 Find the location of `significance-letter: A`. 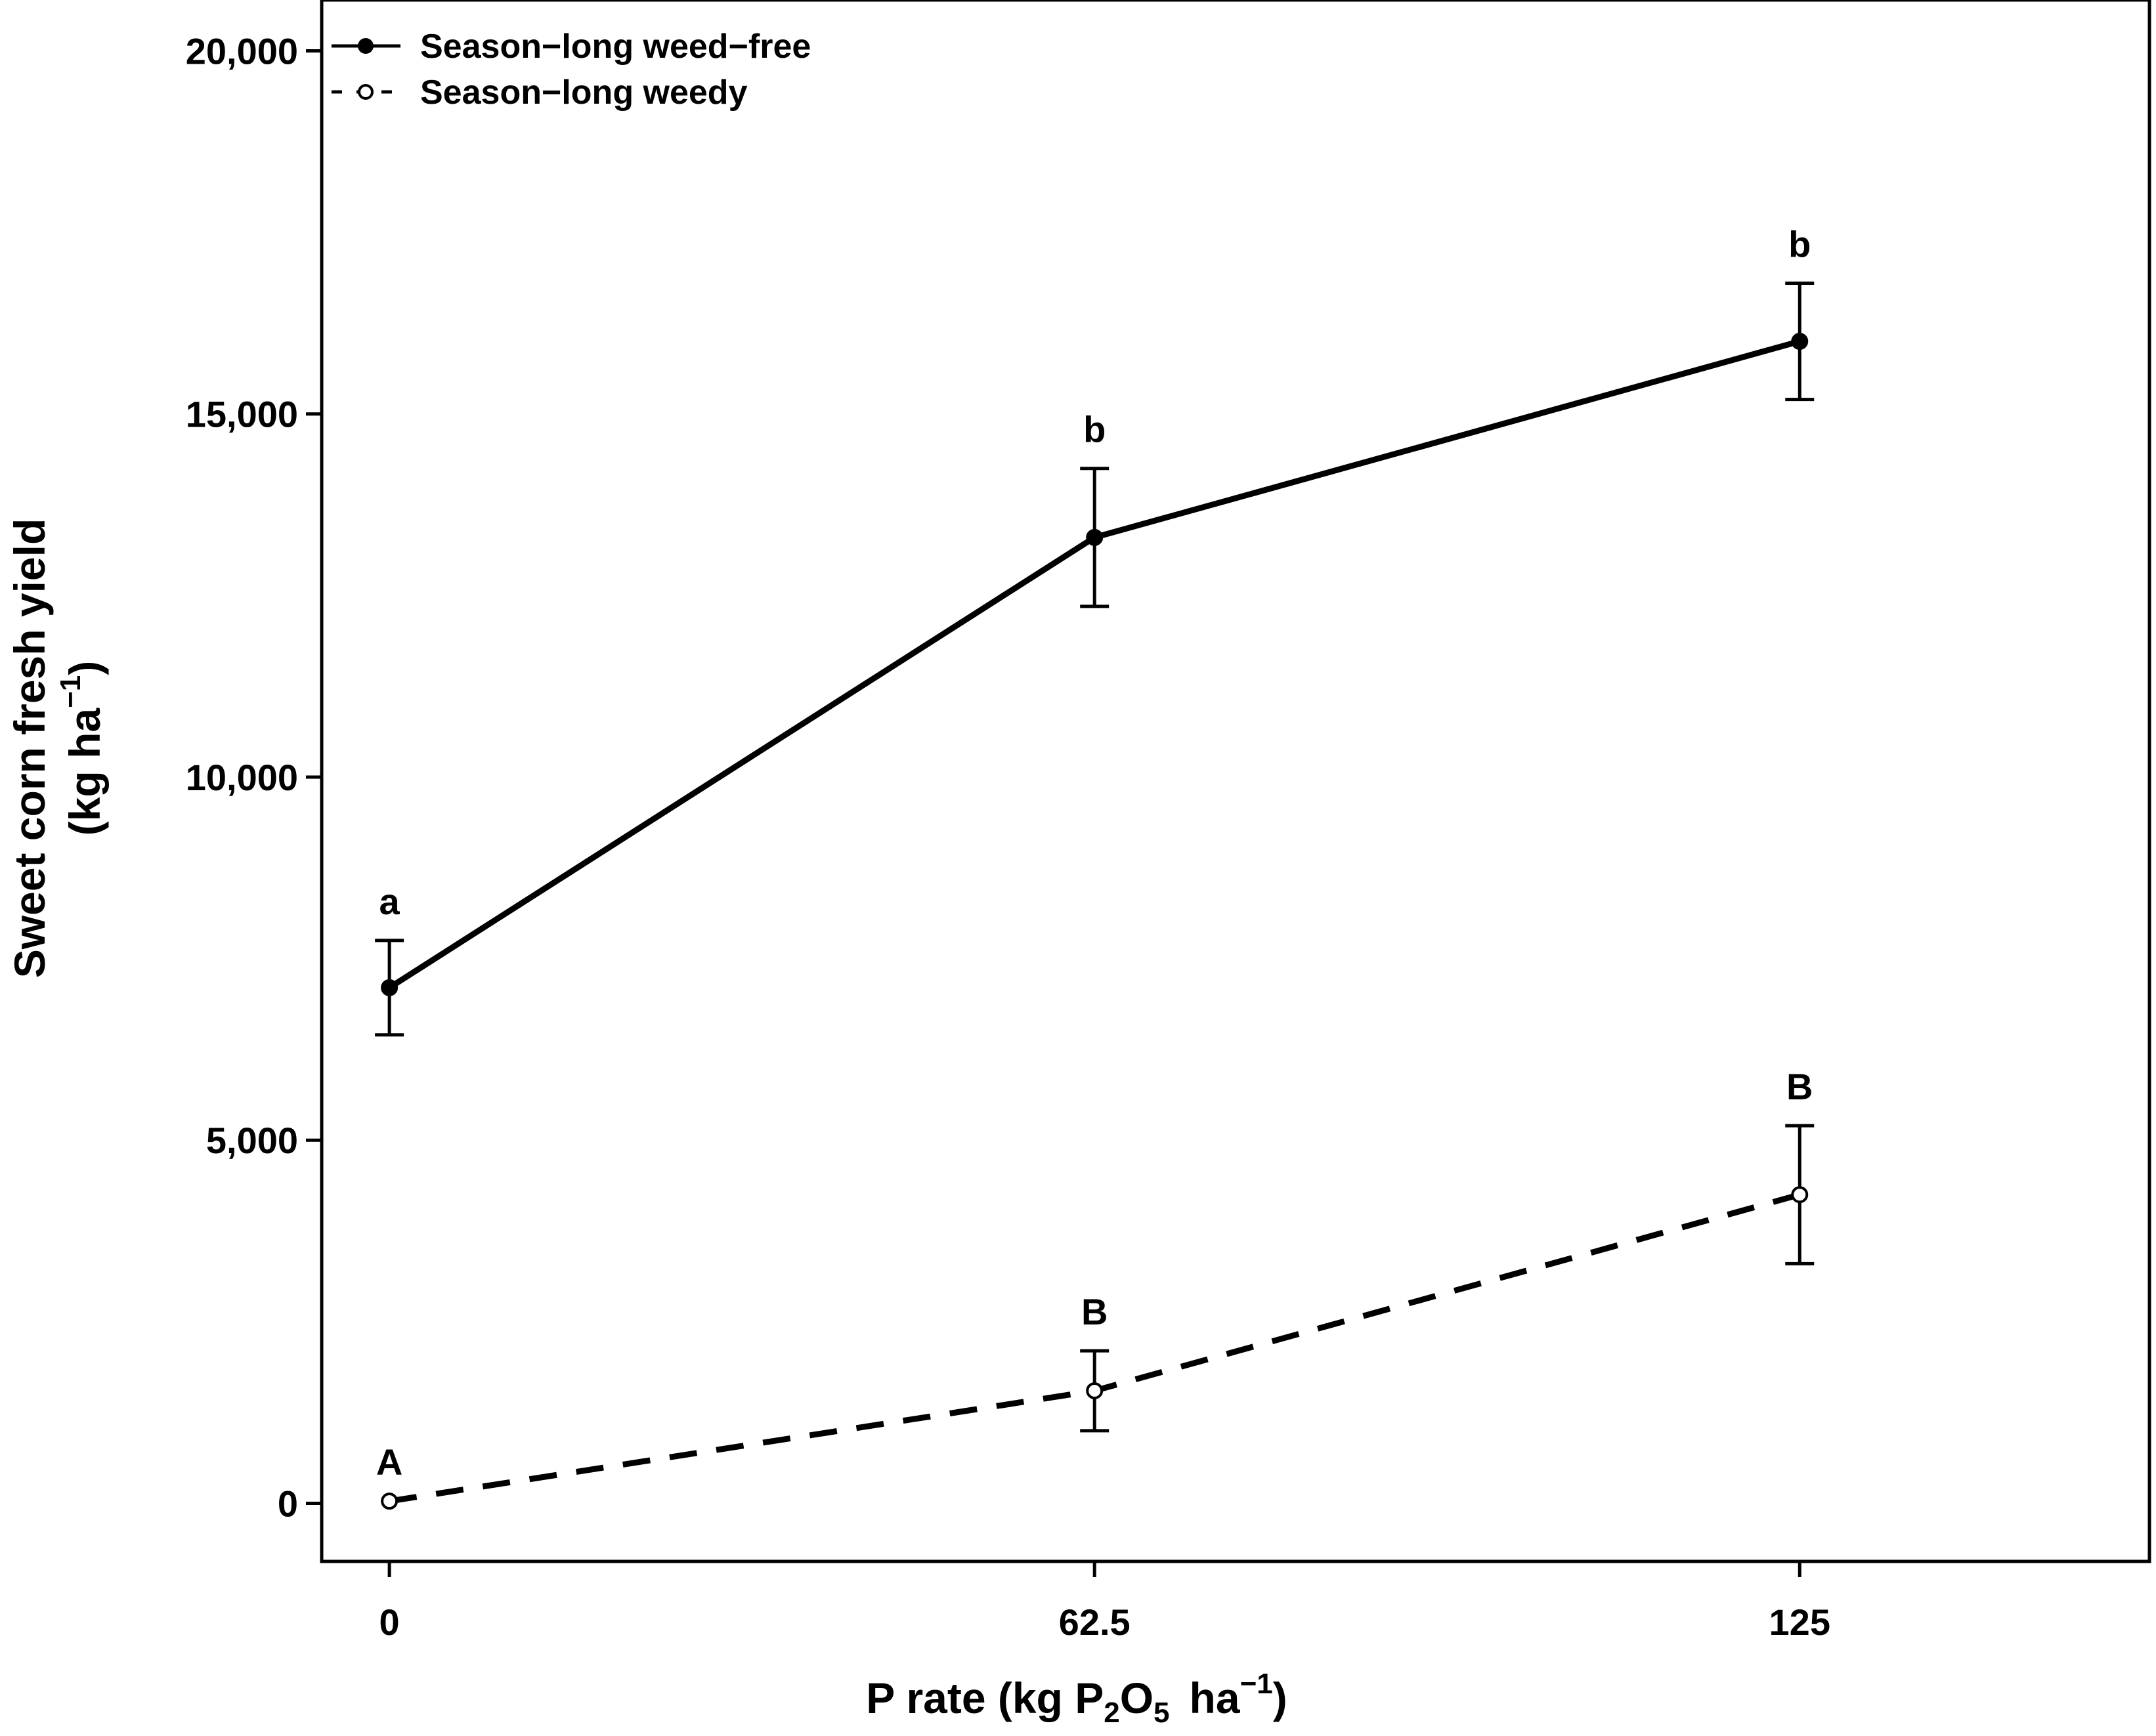

significance-letter: A is located at coordinates (389, 1462).